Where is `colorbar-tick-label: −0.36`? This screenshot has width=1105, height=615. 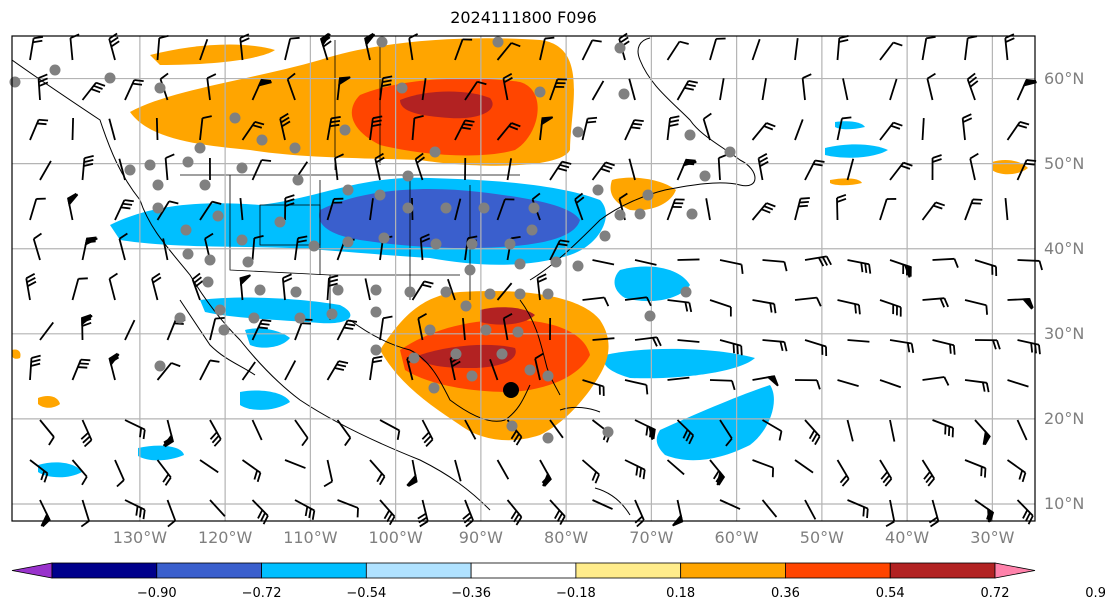
colorbar-tick-label: −0.36 is located at coordinates (471, 593).